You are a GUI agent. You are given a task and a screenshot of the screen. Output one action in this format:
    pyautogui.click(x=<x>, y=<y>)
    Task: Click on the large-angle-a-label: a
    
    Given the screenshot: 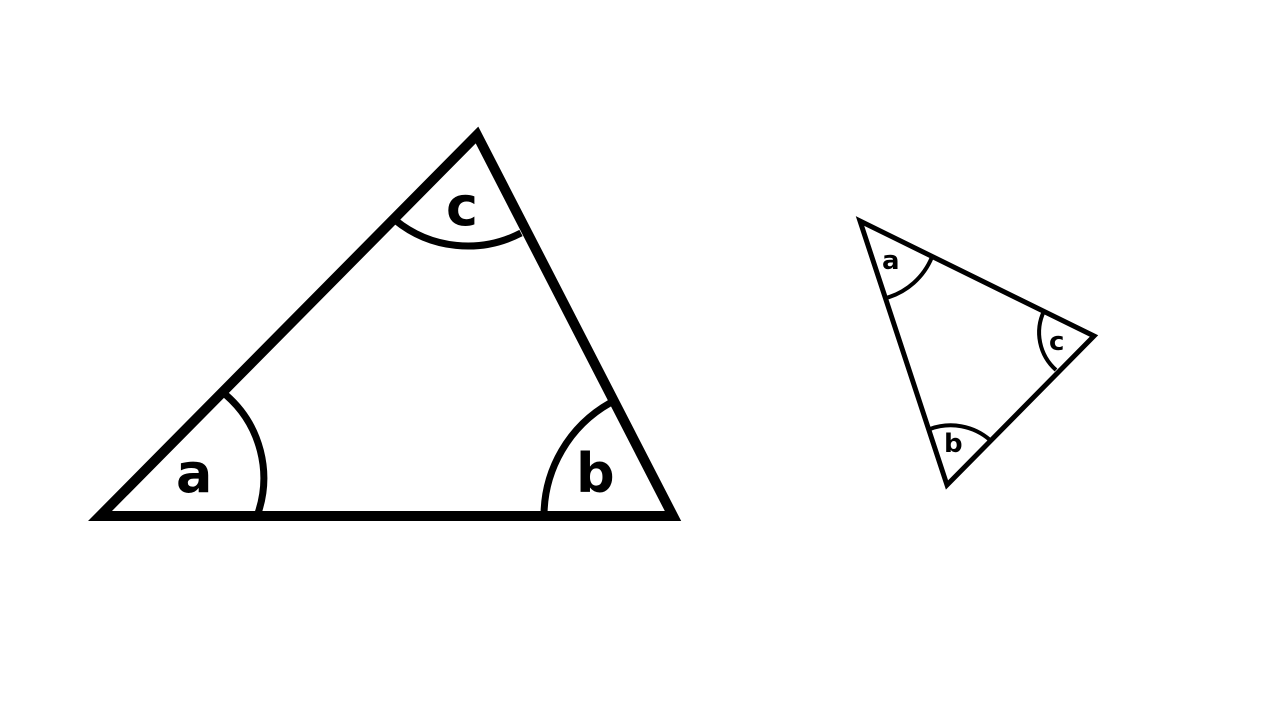 What is the action you would take?
    pyautogui.click(x=194, y=473)
    